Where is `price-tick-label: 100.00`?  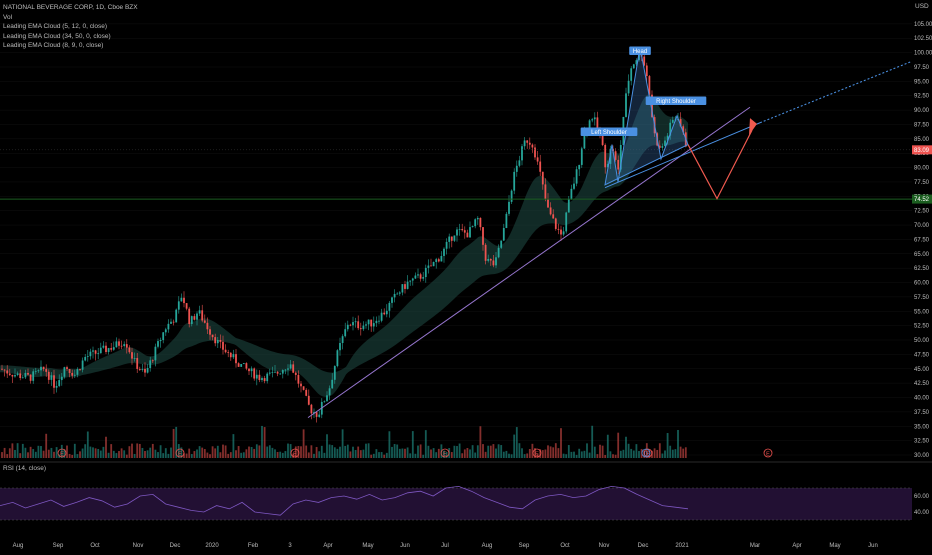 price-tick-label: 100.00 is located at coordinates (923, 54).